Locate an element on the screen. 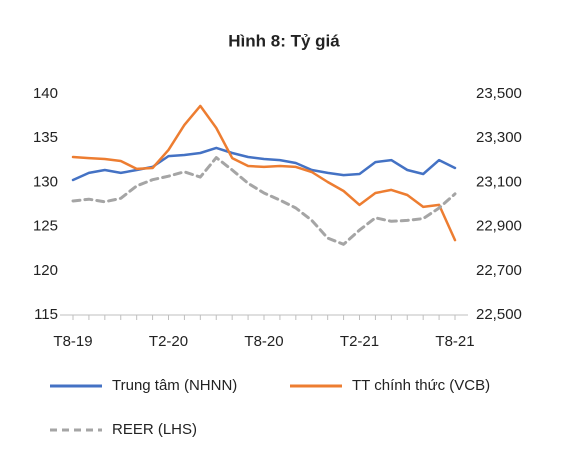 This screenshot has width=568, height=453. y-tick-label: 120 is located at coordinates (45, 270).